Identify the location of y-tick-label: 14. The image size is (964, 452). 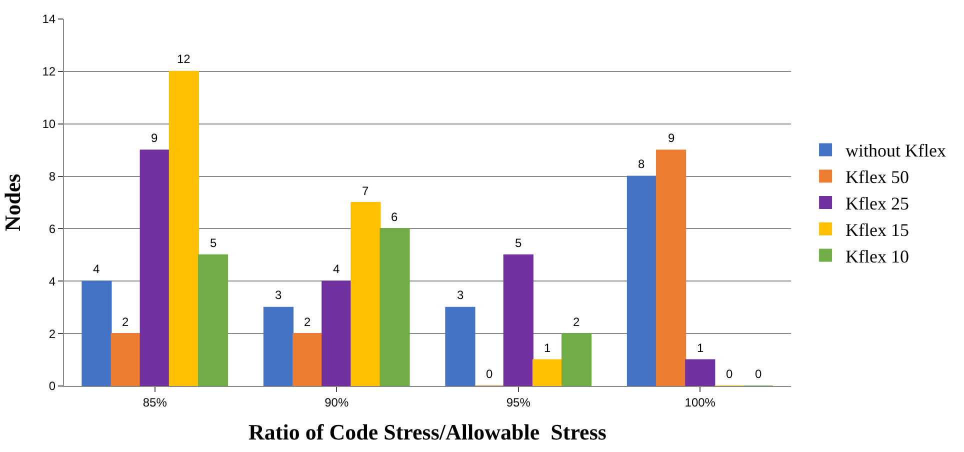
(49, 19).